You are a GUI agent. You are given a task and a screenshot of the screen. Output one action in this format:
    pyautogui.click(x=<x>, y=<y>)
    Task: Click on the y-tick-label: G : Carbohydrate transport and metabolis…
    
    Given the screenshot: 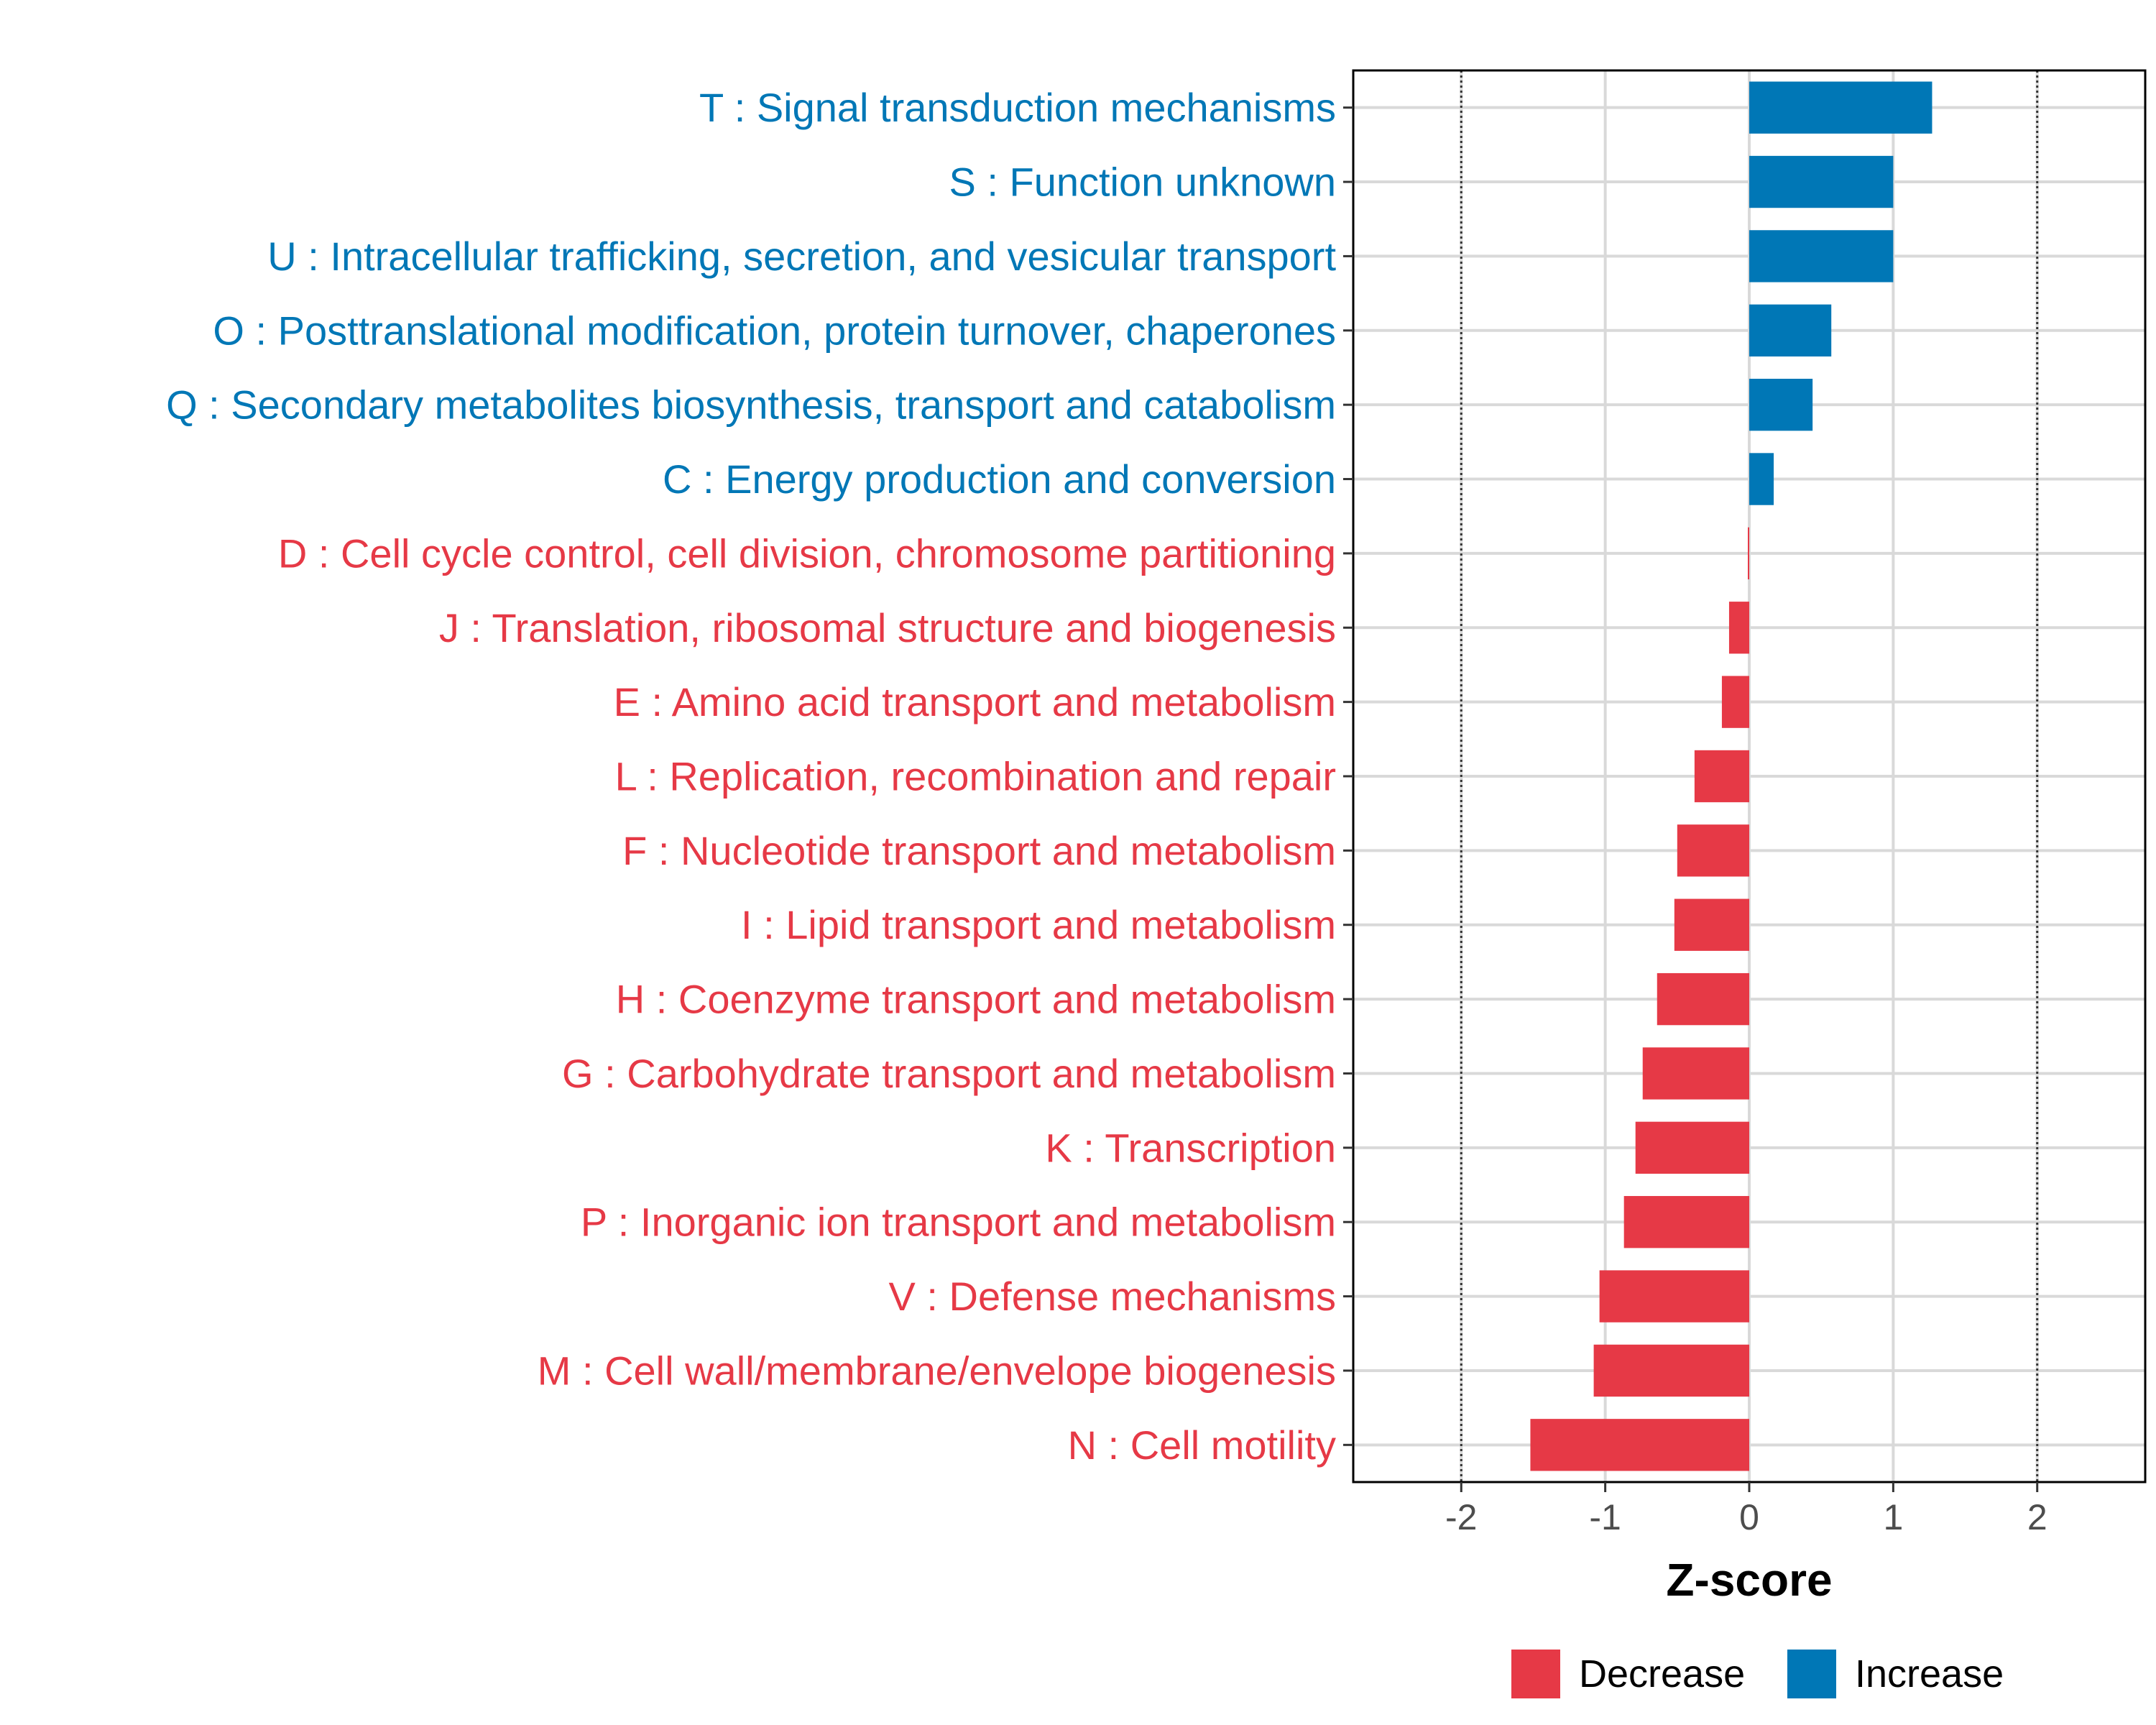 What is the action you would take?
    pyautogui.click(x=949, y=1073)
    